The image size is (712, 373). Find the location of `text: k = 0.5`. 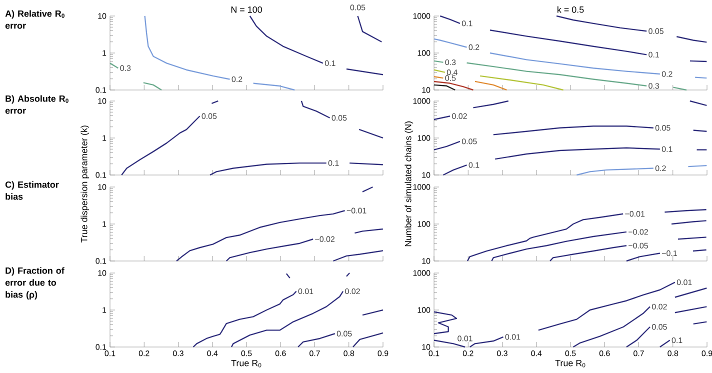

text: k = 0.5 is located at coordinates (571, 9).